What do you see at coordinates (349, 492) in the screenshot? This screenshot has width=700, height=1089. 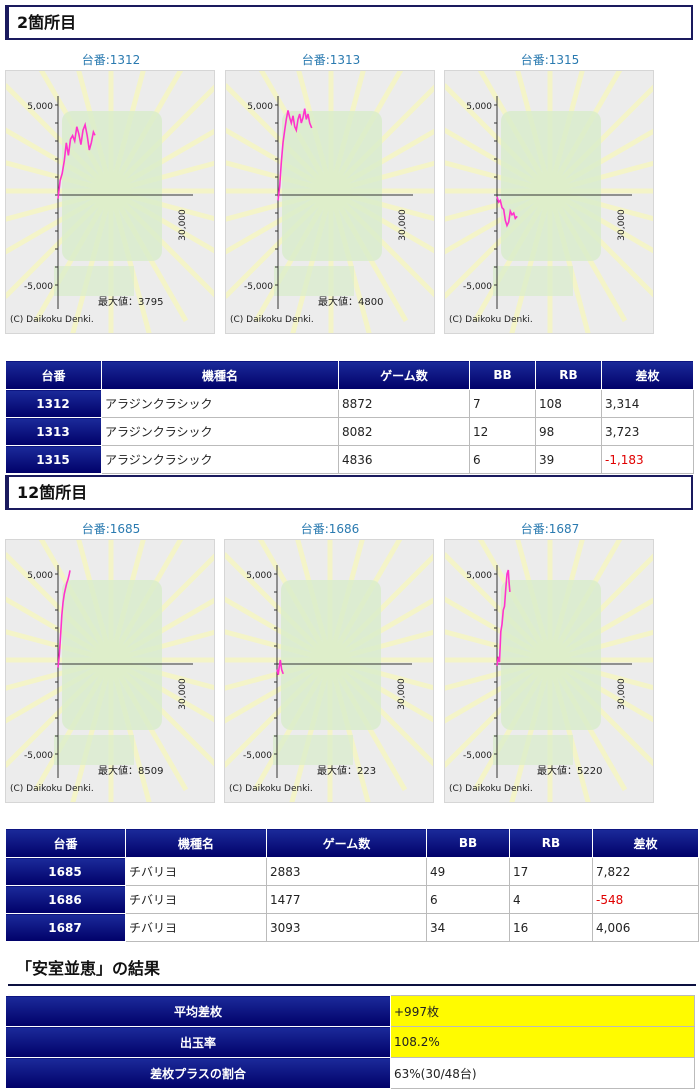 I see `section-heading-12: 12箇所目` at bounding box center [349, 492].